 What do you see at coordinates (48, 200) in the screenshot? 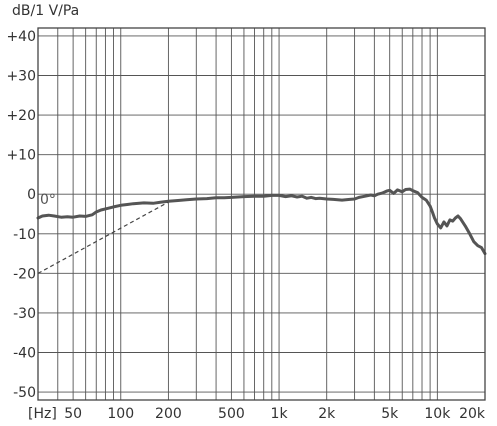
I see `angle-annotation: 0°` at bounding box center [48, 200].